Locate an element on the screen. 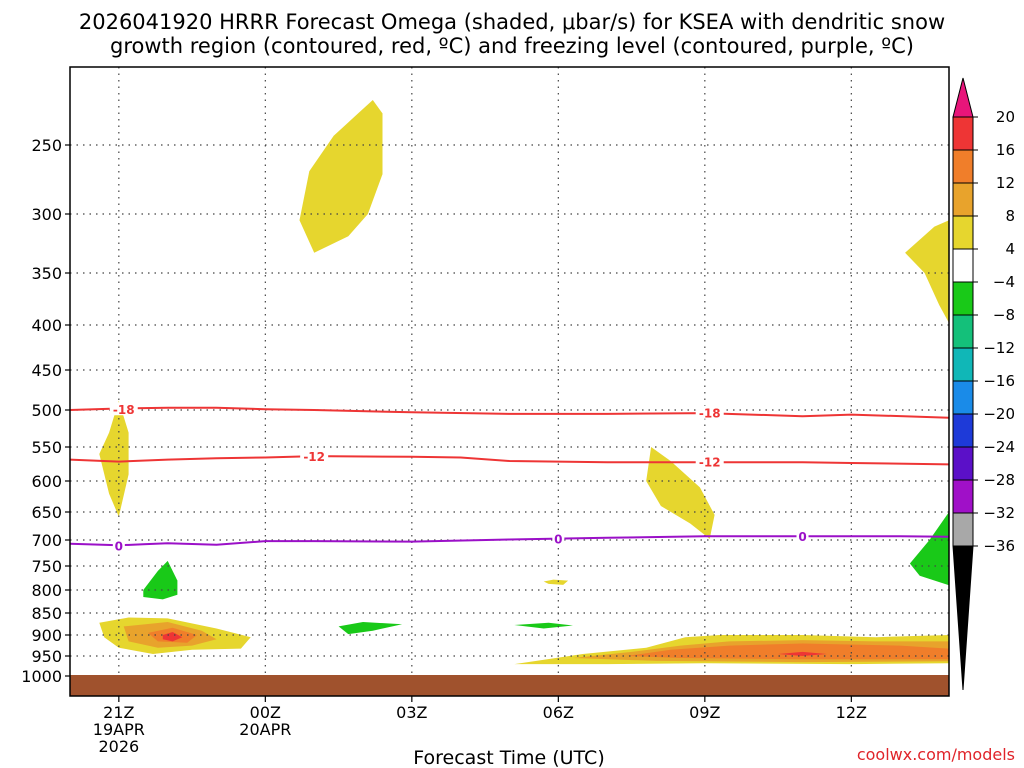  colorbar-segment--16 is located at coordinates (963, 397).